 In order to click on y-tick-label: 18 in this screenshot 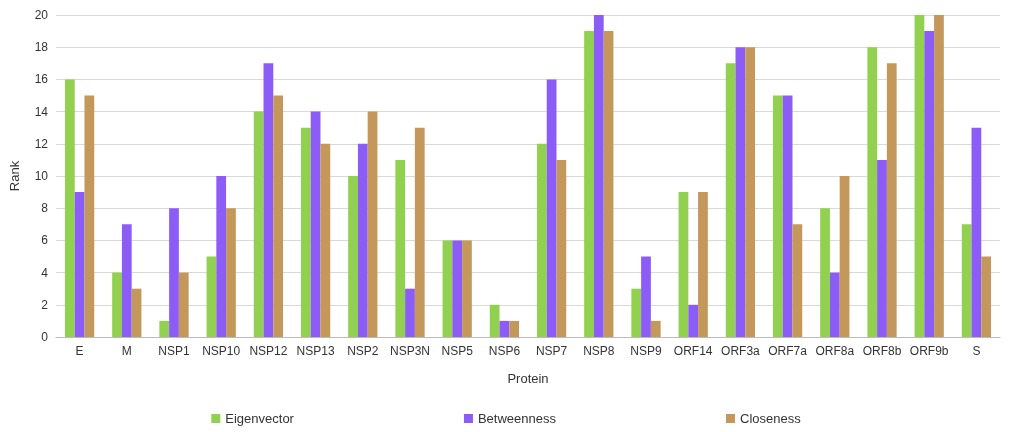, I will do `click(41, 47)`.